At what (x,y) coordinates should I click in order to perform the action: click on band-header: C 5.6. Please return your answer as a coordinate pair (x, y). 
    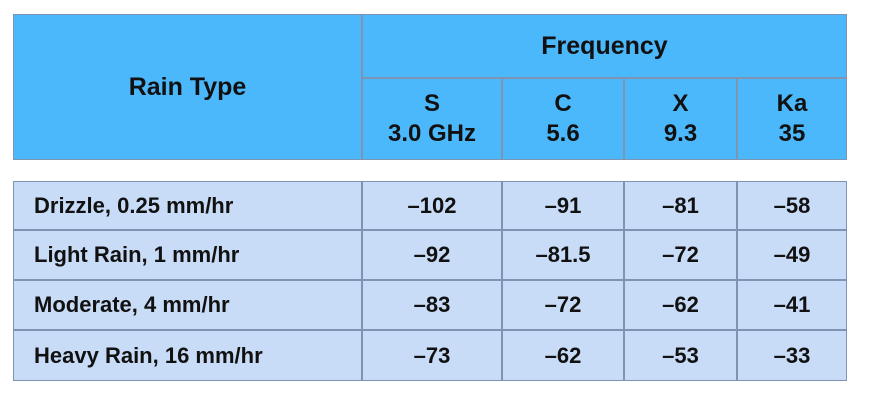
    Looking at the image, I should click on (563, 119).